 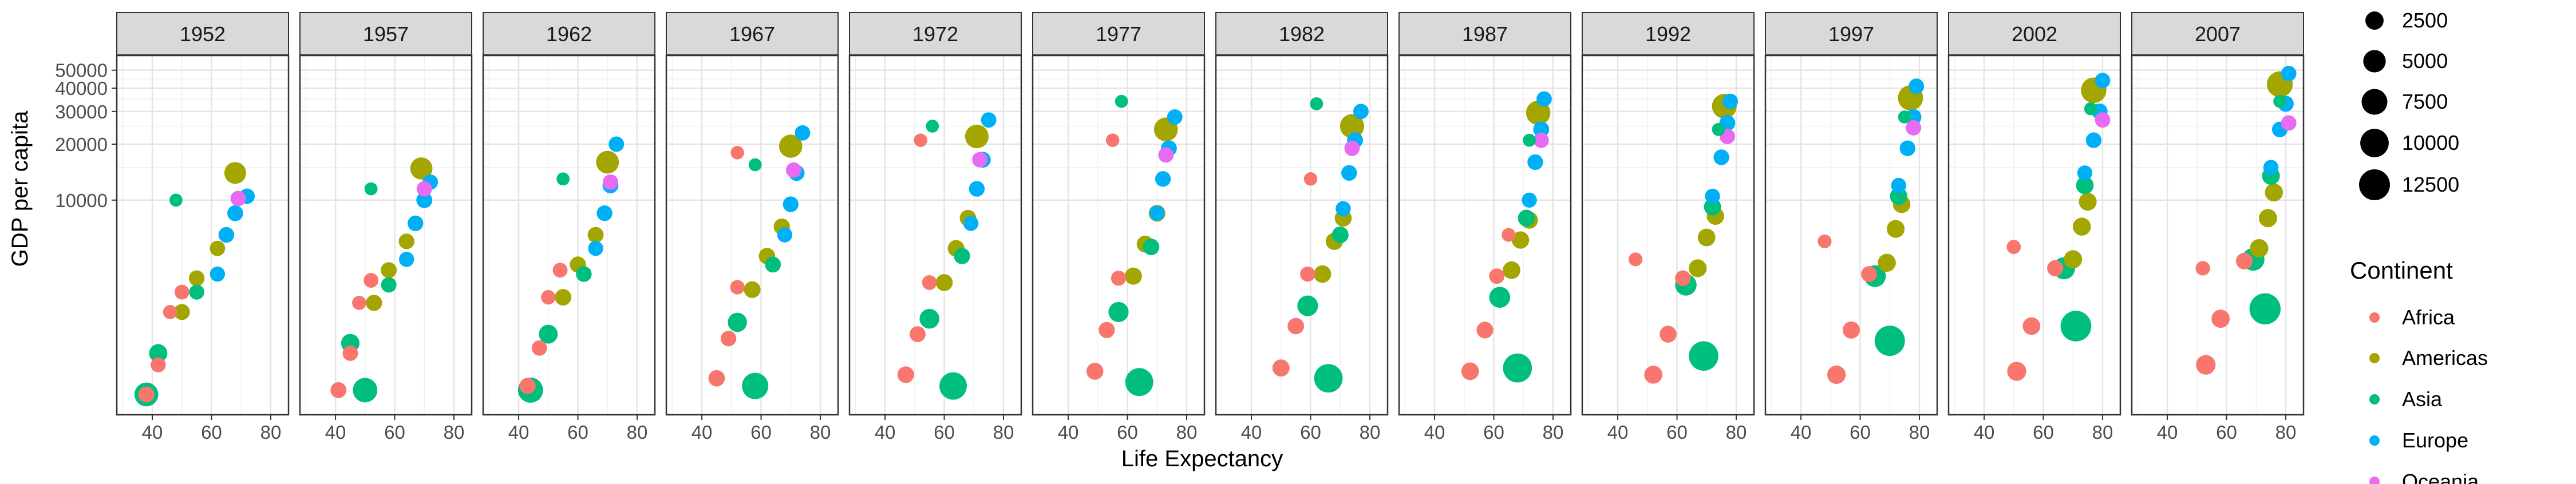 I want to click on color-legend-key-europe, so click(x=2374, y=441).